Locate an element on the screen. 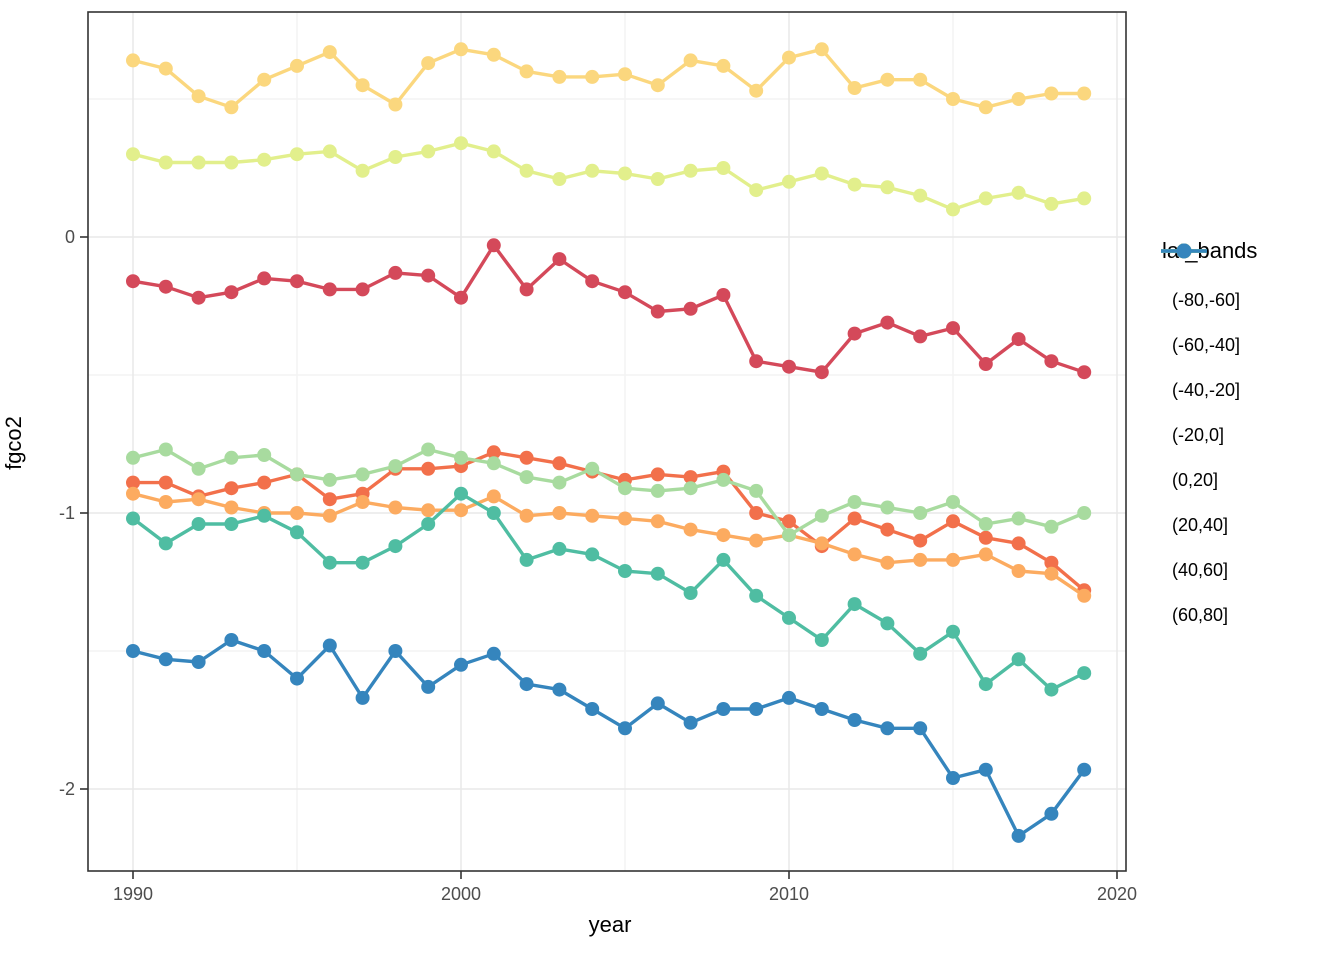  legend-key-icon is located at coordinates (1184, 251).